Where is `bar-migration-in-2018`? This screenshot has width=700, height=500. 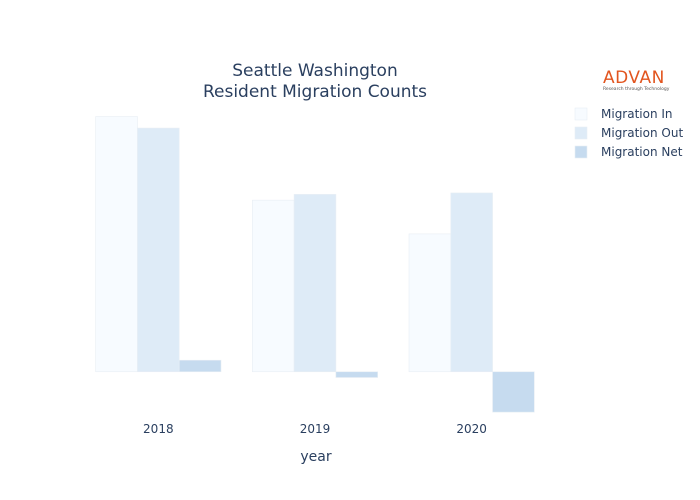 bar-migration-in-2018 is located at coordinates (116, 244).